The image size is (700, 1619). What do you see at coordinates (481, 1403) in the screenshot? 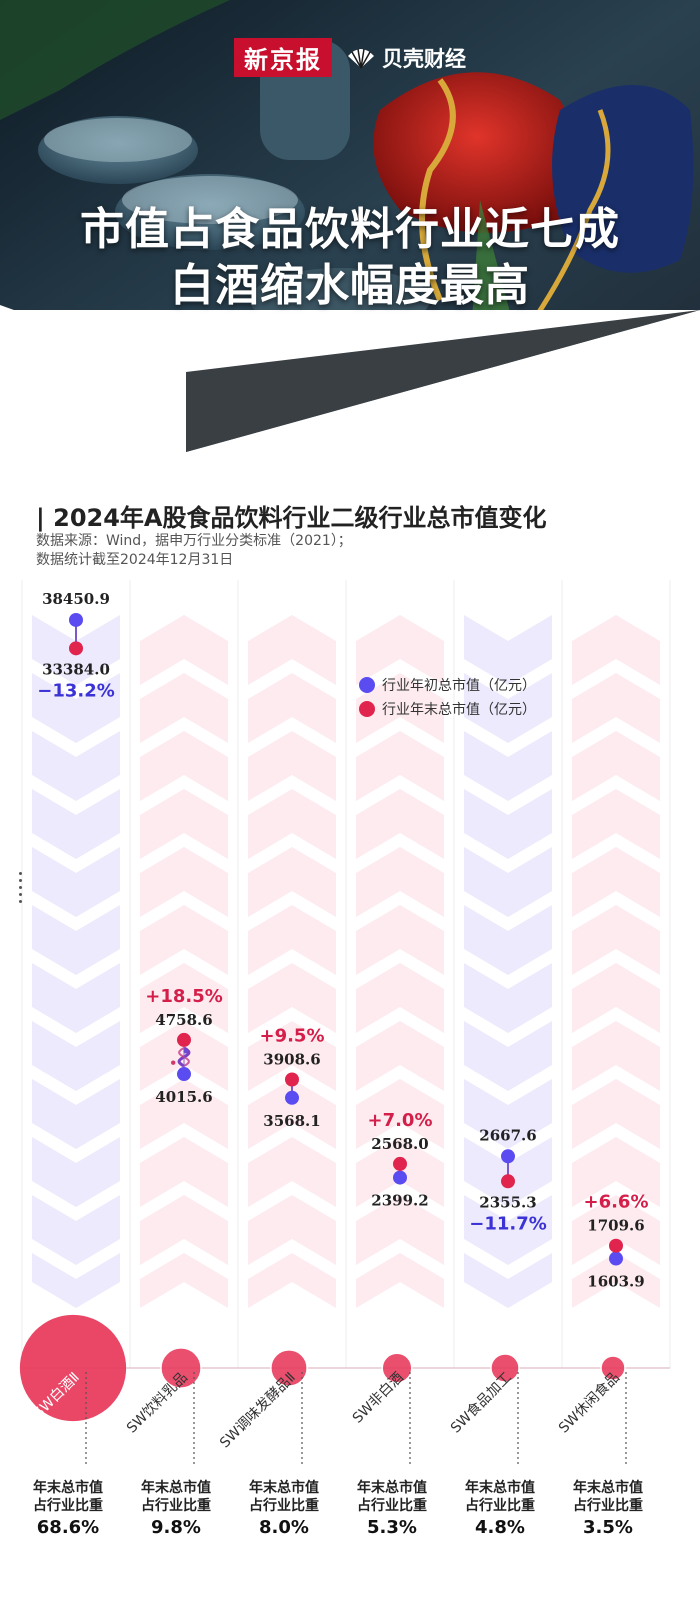
I see `category-label: SW食品加工` at bounding box center [481, 1403].